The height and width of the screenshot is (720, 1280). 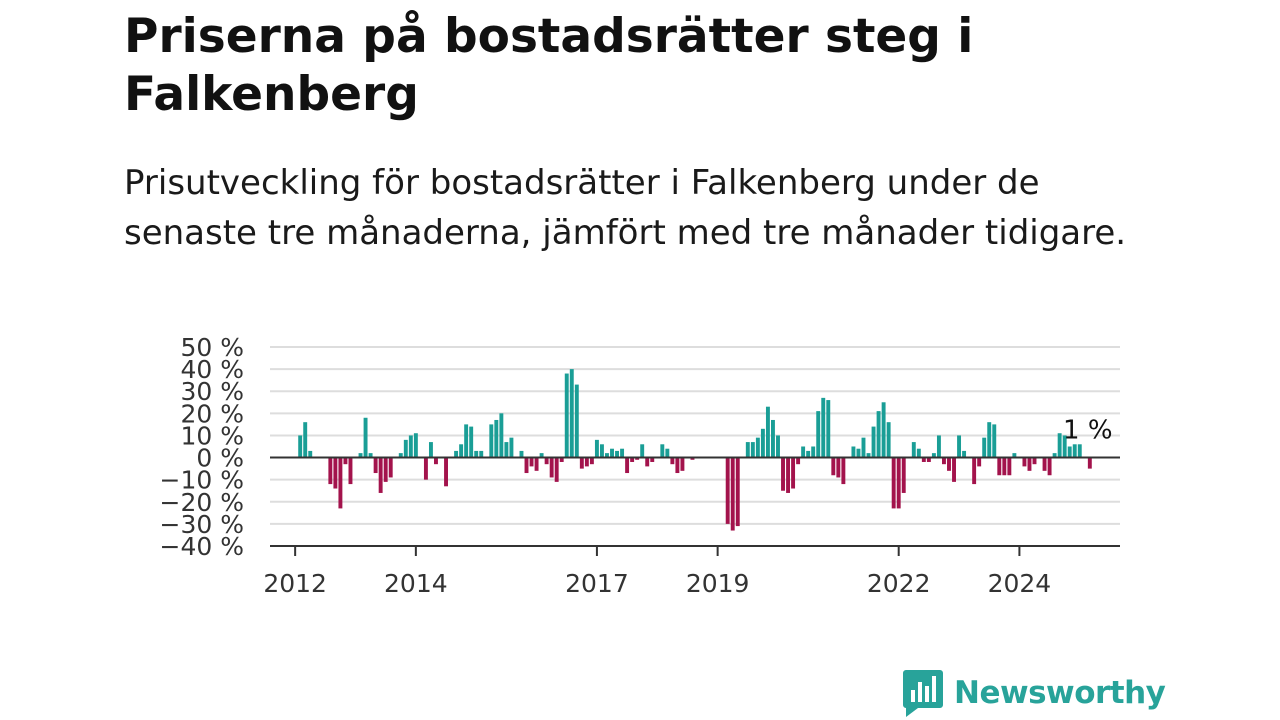 What do you see at coordinates (597, 583) in the screenshot?
I see `x-tick-label: 2017` at bounding box center [597, 583].